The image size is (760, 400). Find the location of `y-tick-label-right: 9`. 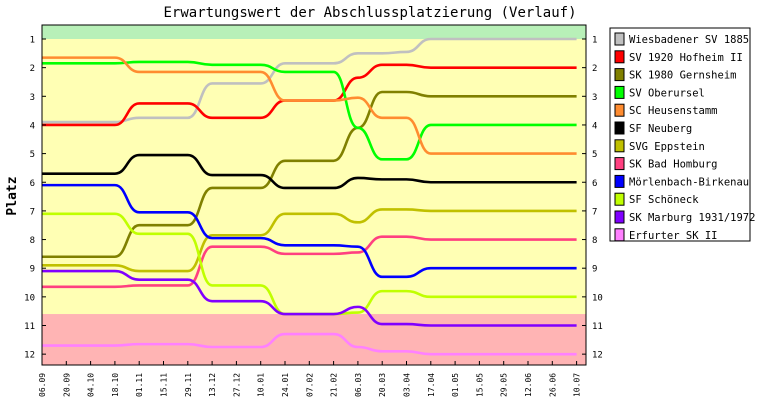

y-tick-label-right: 9 is located at coordinates (594, 270).